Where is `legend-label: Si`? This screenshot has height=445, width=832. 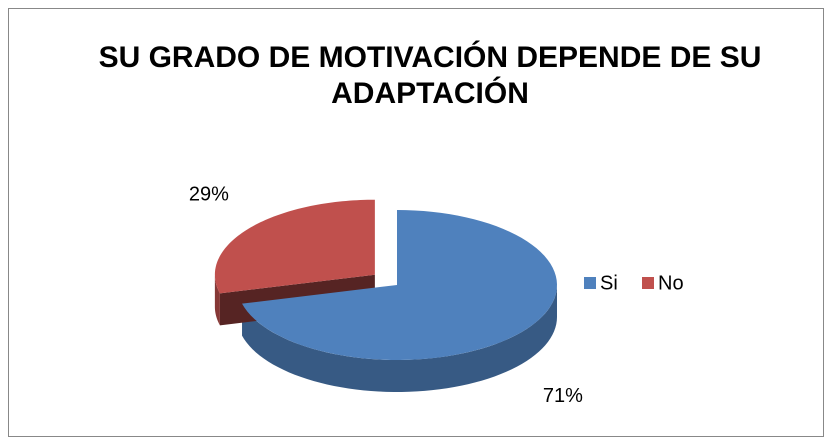 legend-label: Si is located at coordinates (609, 283).